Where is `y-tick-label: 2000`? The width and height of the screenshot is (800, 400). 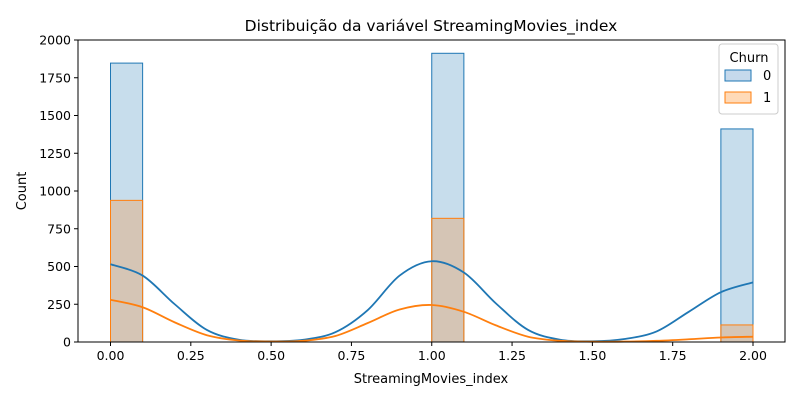
y-tick-label: 2000 is located at coordinates (55, 40).